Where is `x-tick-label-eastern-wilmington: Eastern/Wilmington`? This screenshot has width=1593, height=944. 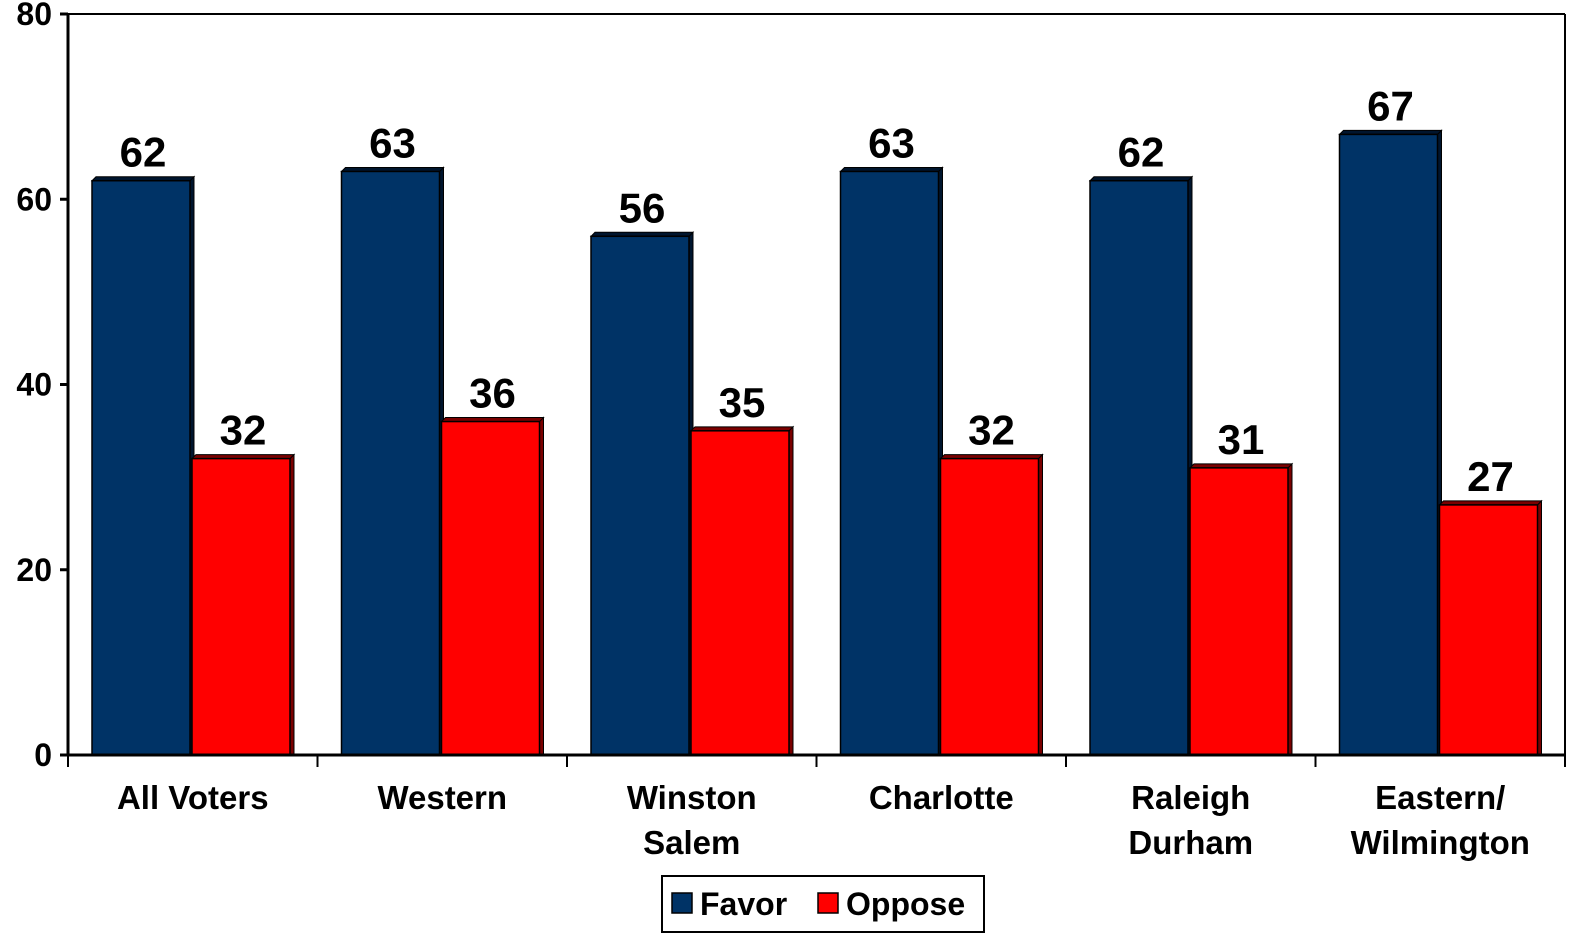 x-tick-label-eastern-wilmington: Eastern/Wilmington is located at coordinates (1440, 820).